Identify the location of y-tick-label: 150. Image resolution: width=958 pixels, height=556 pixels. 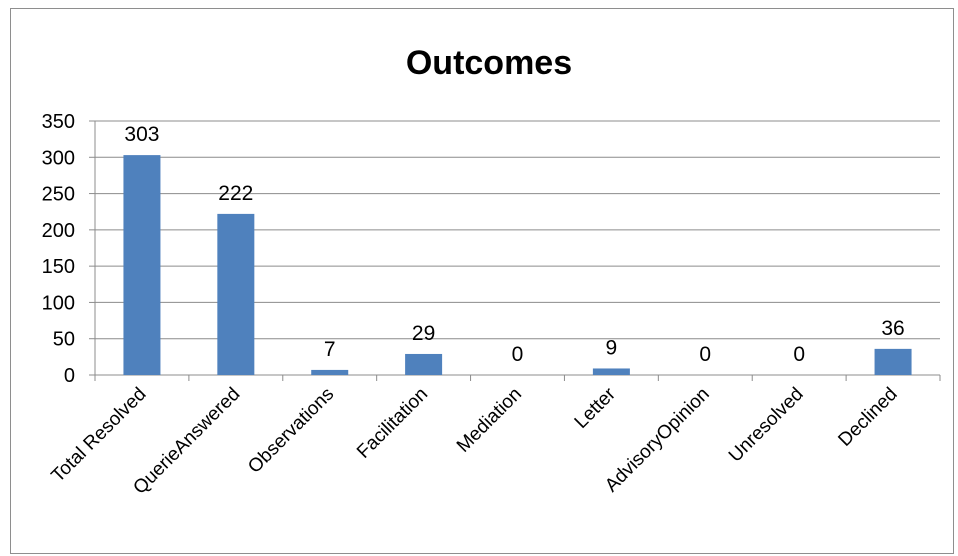
(58, 267).